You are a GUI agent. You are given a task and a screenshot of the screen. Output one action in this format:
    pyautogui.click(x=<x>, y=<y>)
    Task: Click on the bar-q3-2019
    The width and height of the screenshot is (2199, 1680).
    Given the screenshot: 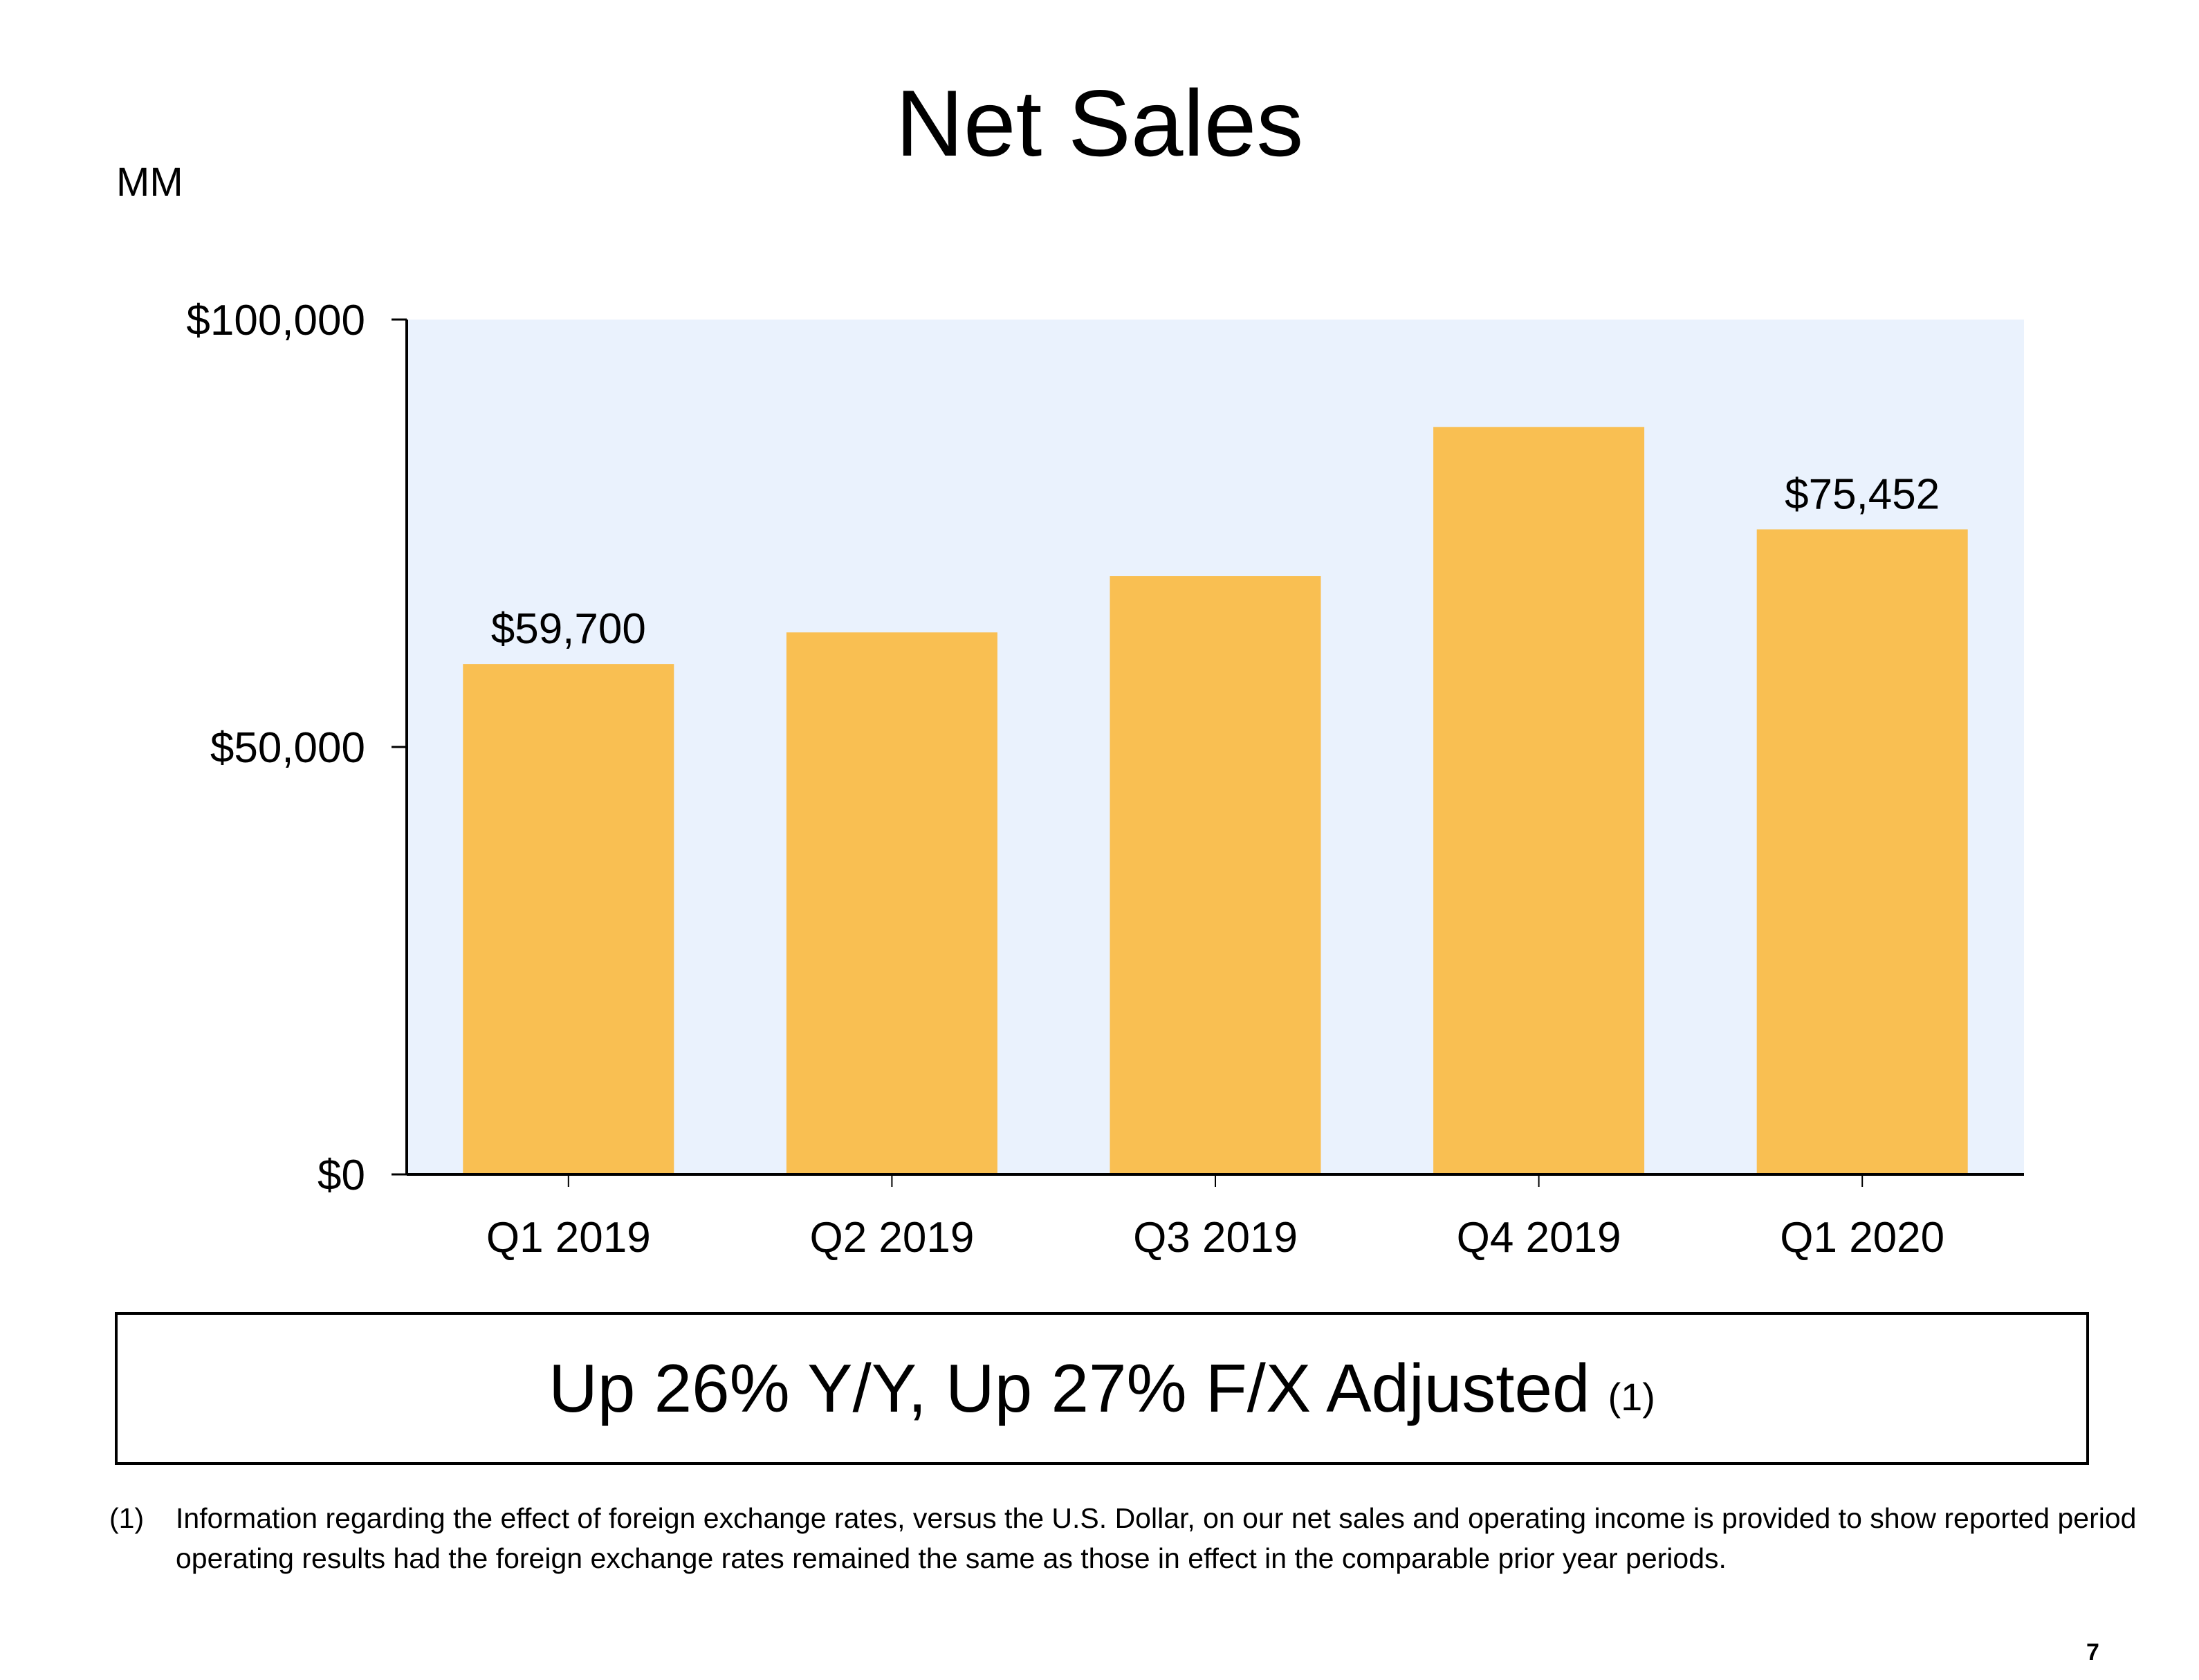 What is the action you would take?
    pyautogui.click(x=1215, y=875)
    